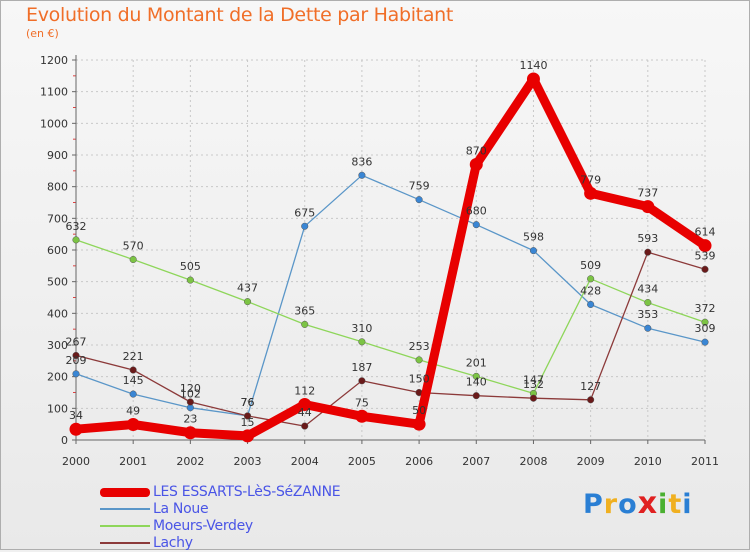 The height and width of the screenshot is (552, 750). I want to click on data-label-s1-2: 102, so click(190, 394).